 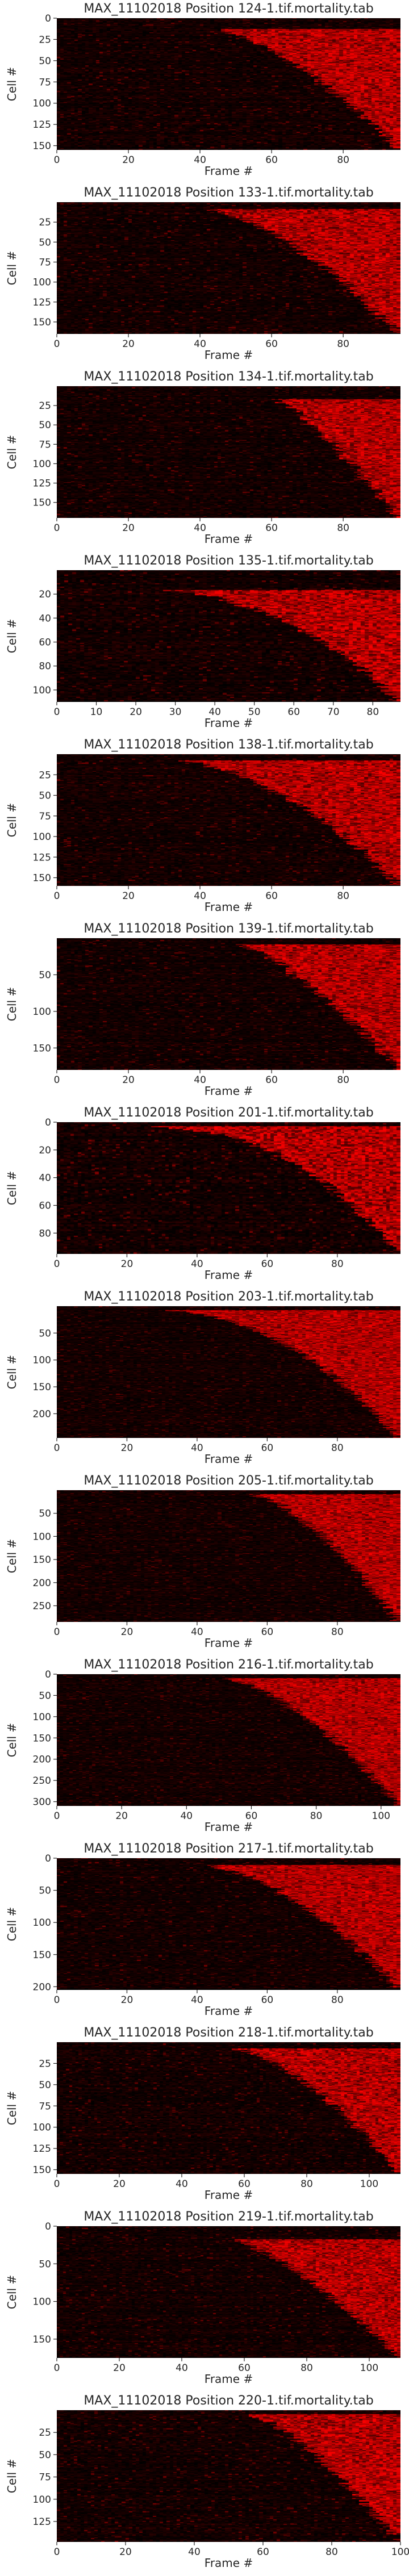 What do you see at coordinates (369, 2368) in the screenshot?
I see `x-tick-label: 100` at bounding box center [369, 2368].